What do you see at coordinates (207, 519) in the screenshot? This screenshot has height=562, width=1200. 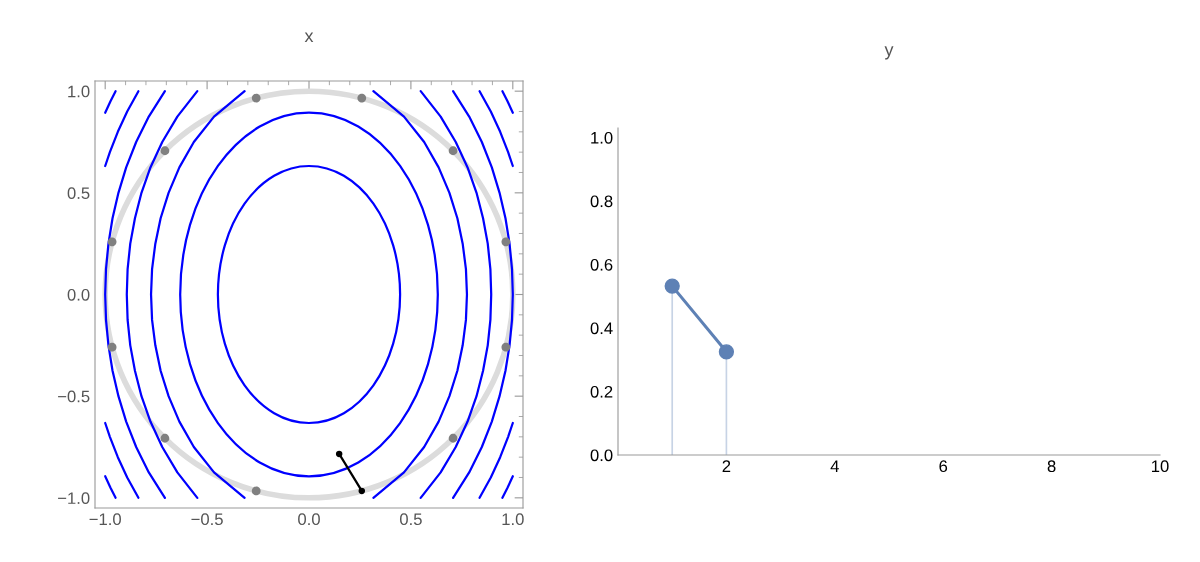 I see `x-tick-label: −0.5` at bounding box center [207, 519].